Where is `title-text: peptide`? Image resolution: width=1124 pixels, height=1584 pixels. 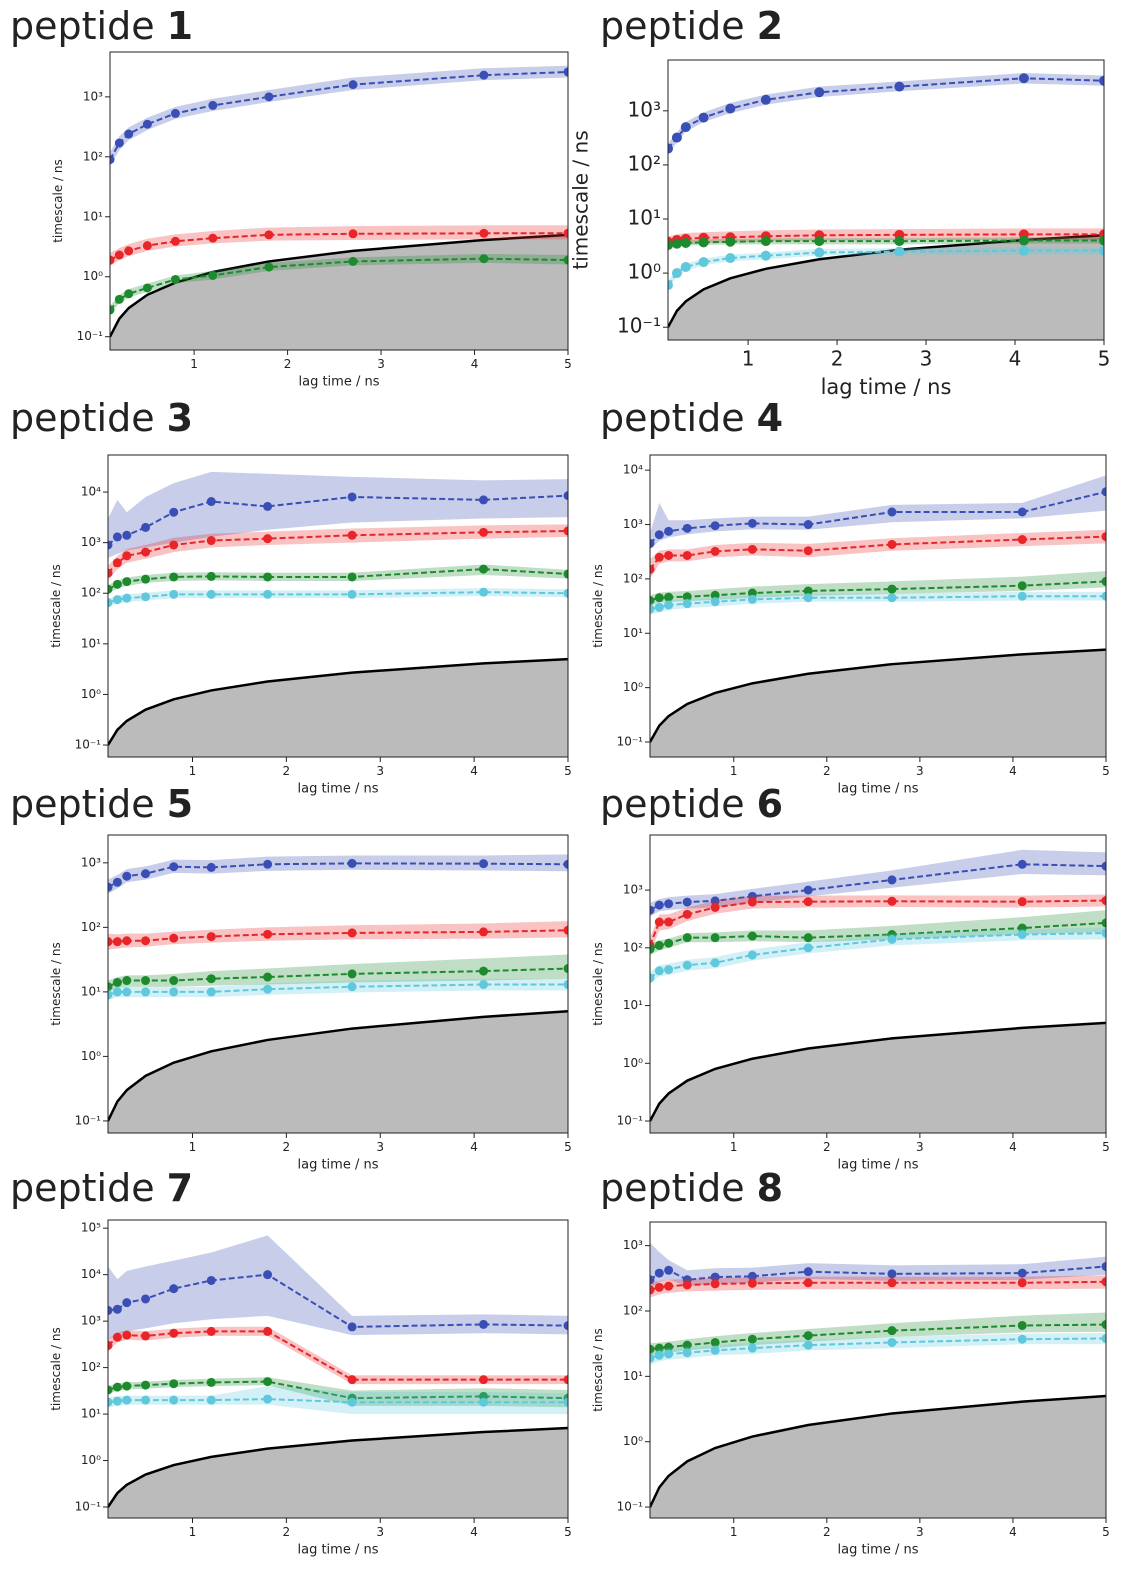
title-text: peptide is located at coordinates (82, 26).